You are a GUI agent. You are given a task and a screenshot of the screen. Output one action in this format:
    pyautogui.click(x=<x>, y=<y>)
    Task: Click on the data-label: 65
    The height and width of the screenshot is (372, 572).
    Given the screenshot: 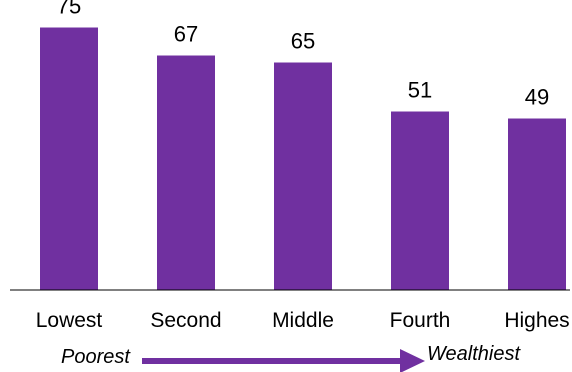 What is the action you would take?
    pyautogui.click(x=303, y=41)
    